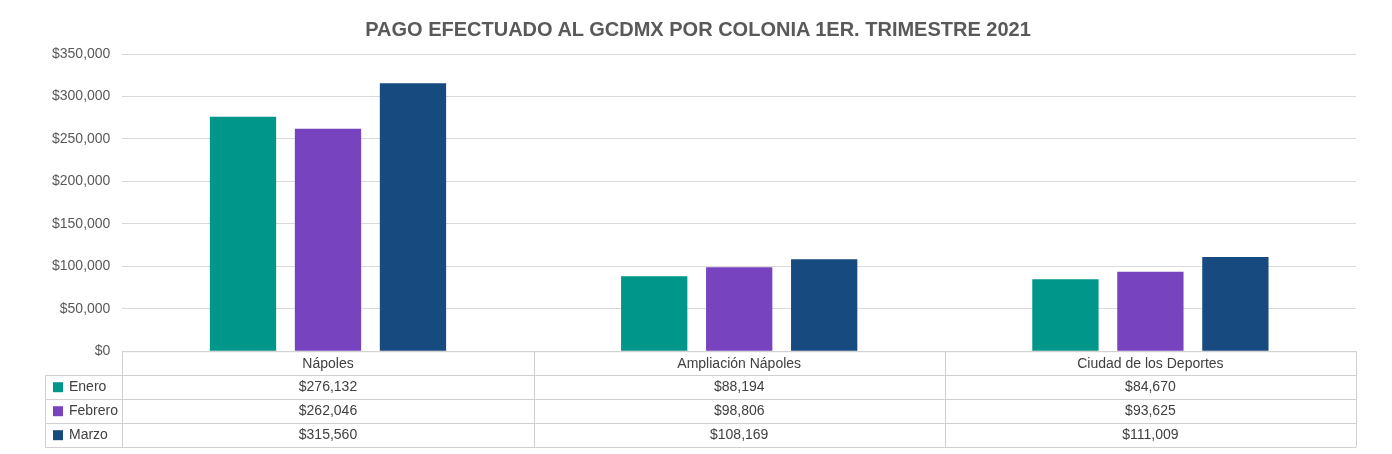 This screenshot has width=1392, height=454. I want to click on data-label: $88,194, so click(739, 386).